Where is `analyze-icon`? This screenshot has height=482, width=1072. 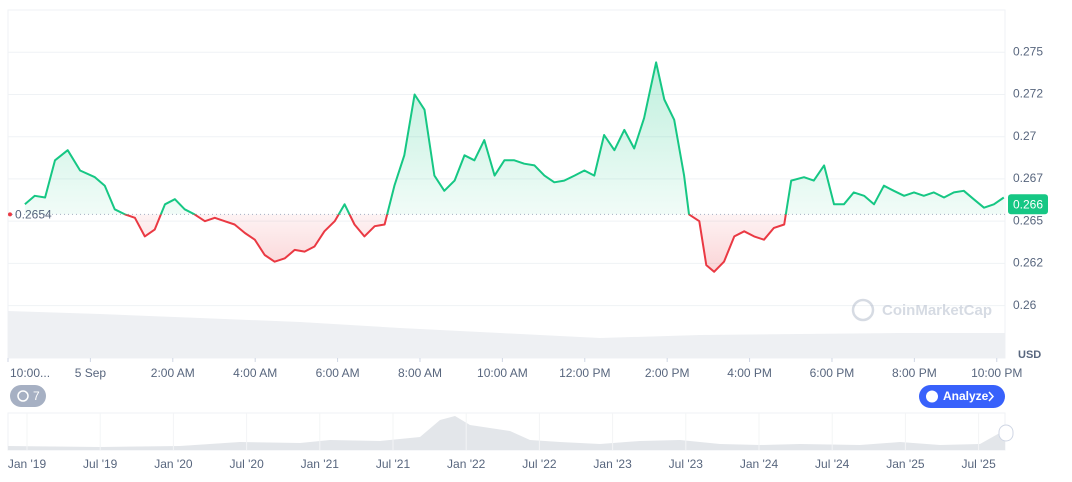
analyze-icon is located at coordinates (932, 396).